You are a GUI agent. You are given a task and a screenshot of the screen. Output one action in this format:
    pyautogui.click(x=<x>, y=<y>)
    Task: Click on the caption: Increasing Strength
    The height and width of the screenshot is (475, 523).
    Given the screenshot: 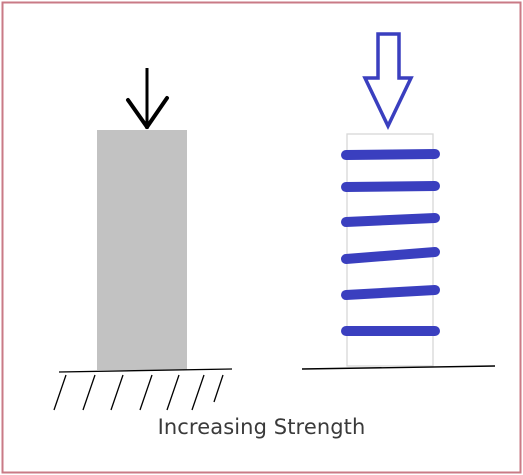 What is the action you would take?
    pyautogui.click(x=261, y=427)
    